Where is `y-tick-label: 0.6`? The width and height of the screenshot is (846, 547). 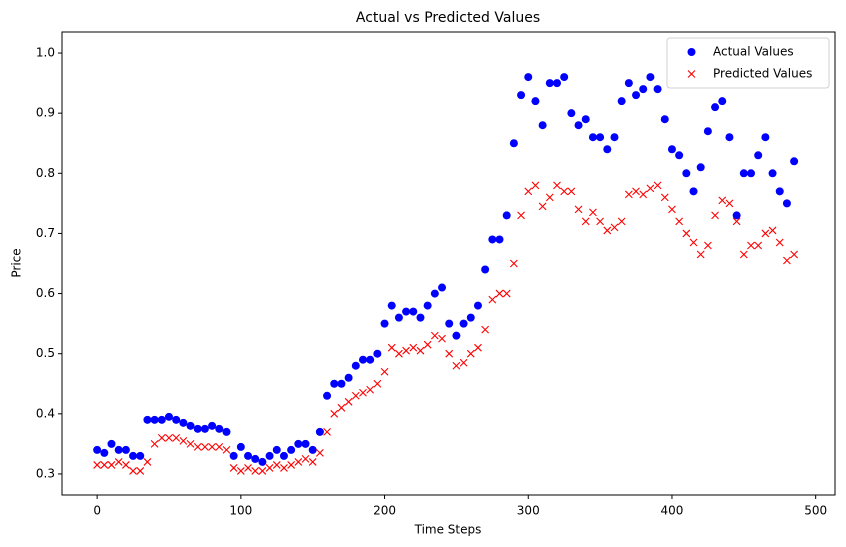 y-tick-label: 0.6 is located at coordinates (45, 293).